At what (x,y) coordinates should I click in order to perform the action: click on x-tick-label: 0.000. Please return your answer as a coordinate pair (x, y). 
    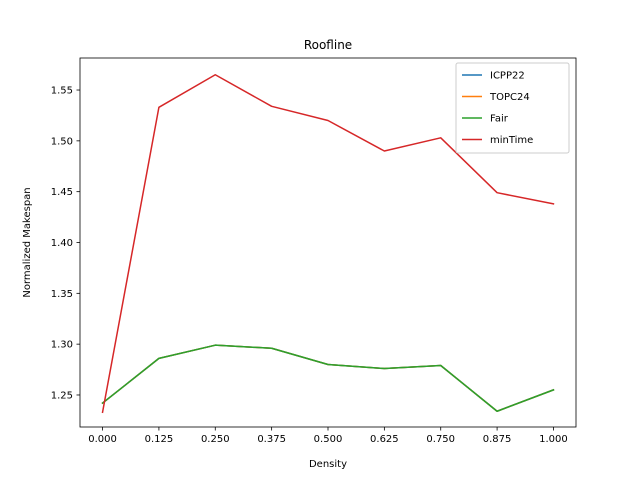
    Looking at the image, I should click on (102, 439).